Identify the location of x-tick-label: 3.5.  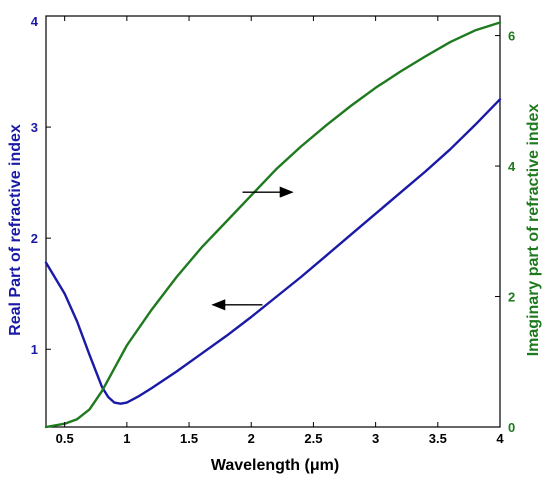
(438, 438).